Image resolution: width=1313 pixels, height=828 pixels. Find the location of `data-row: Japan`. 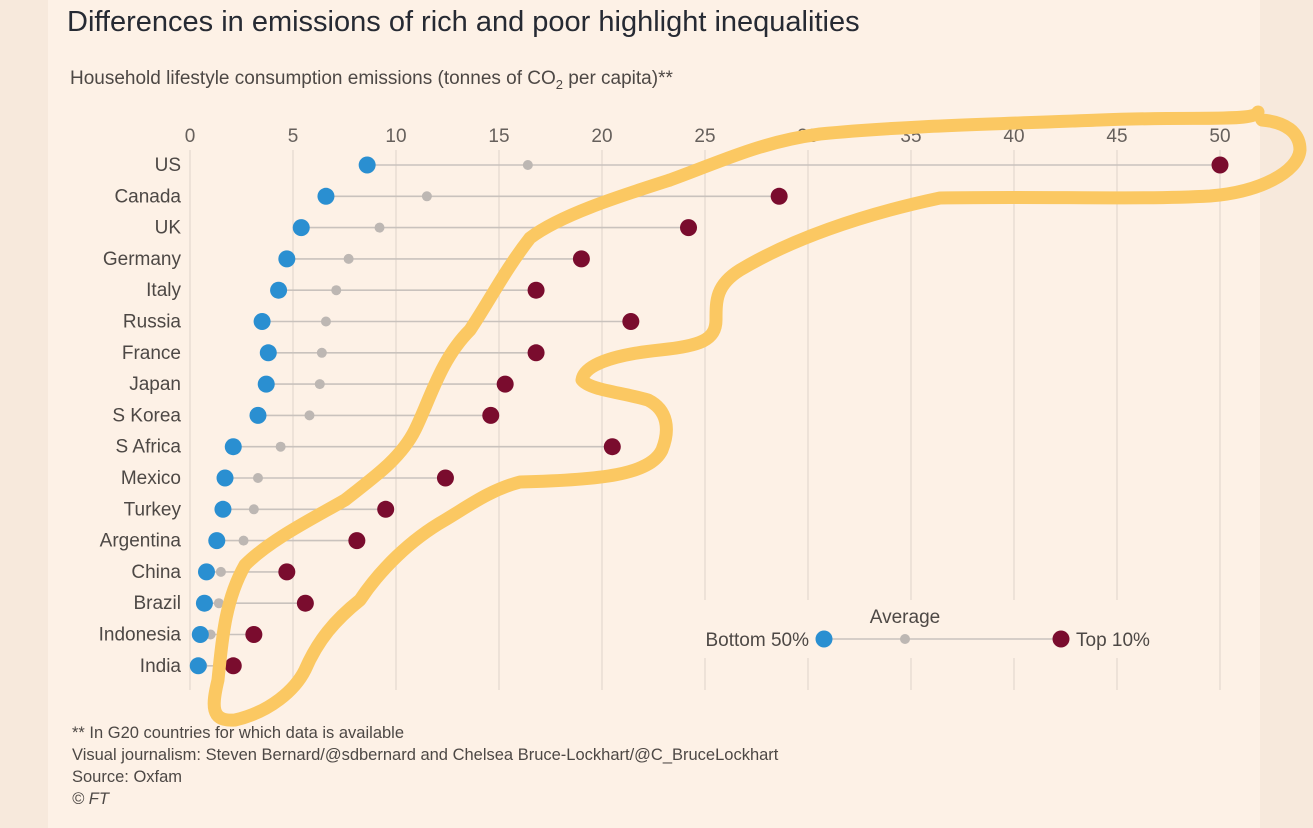

data-row: Japan is located at coordinates (321, 384).